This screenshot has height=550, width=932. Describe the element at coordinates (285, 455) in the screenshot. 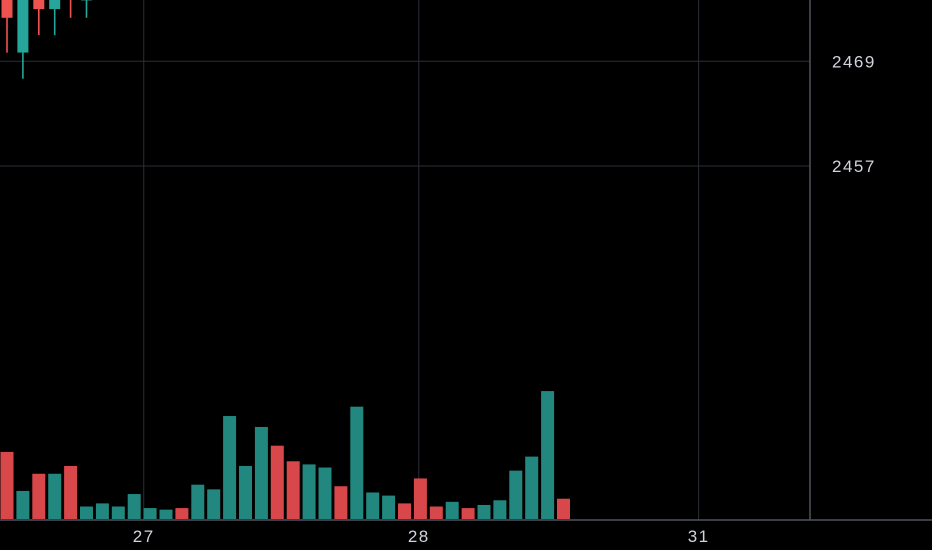

I see `volume-bars` at that location.